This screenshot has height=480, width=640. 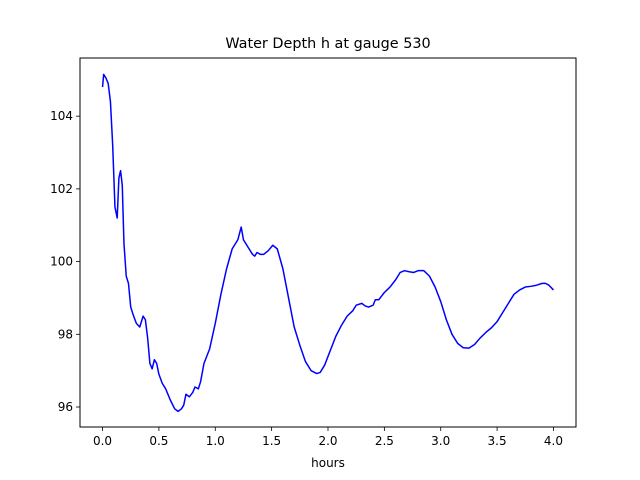 I want to click on x-tick-label: 3.5, so click(x=497, y=441).